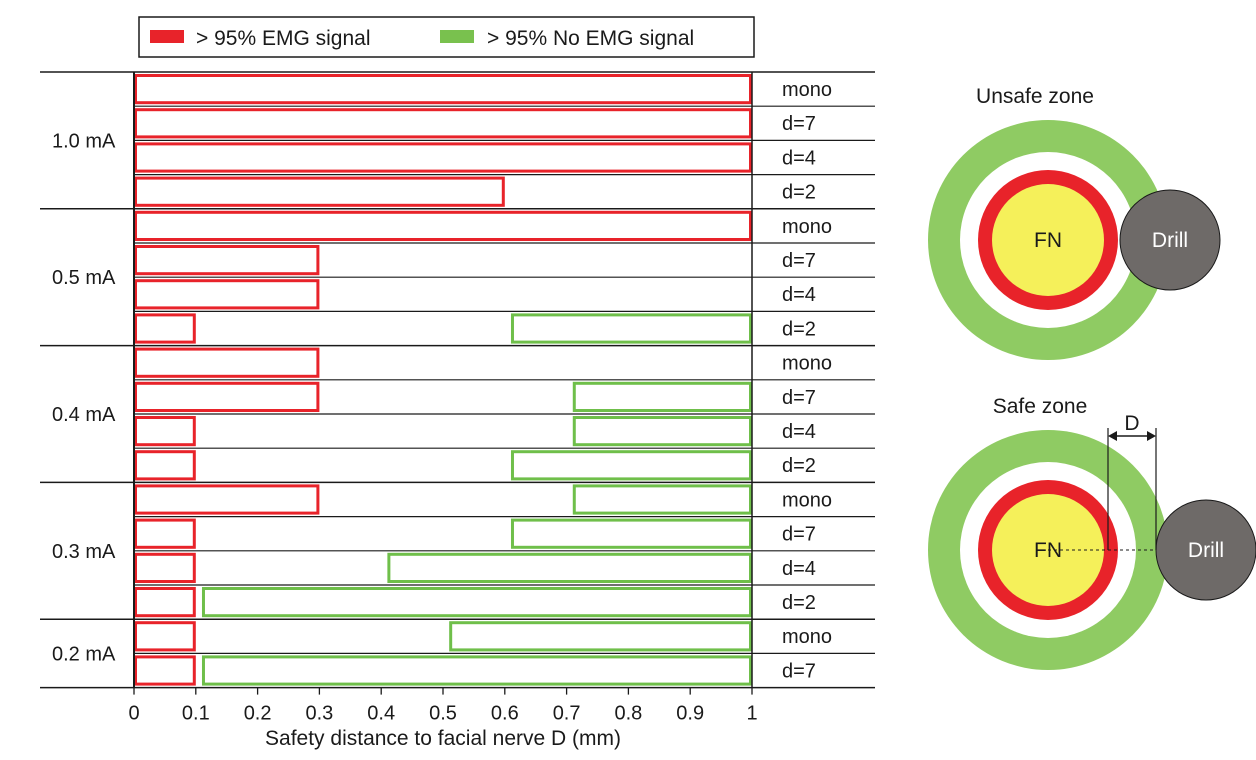 The image size is (1256, 760). What do you see at coordinates (505, 714) in the screenshot?
I see `x-tick-label: 0.6` at bounding box center [505, 714].